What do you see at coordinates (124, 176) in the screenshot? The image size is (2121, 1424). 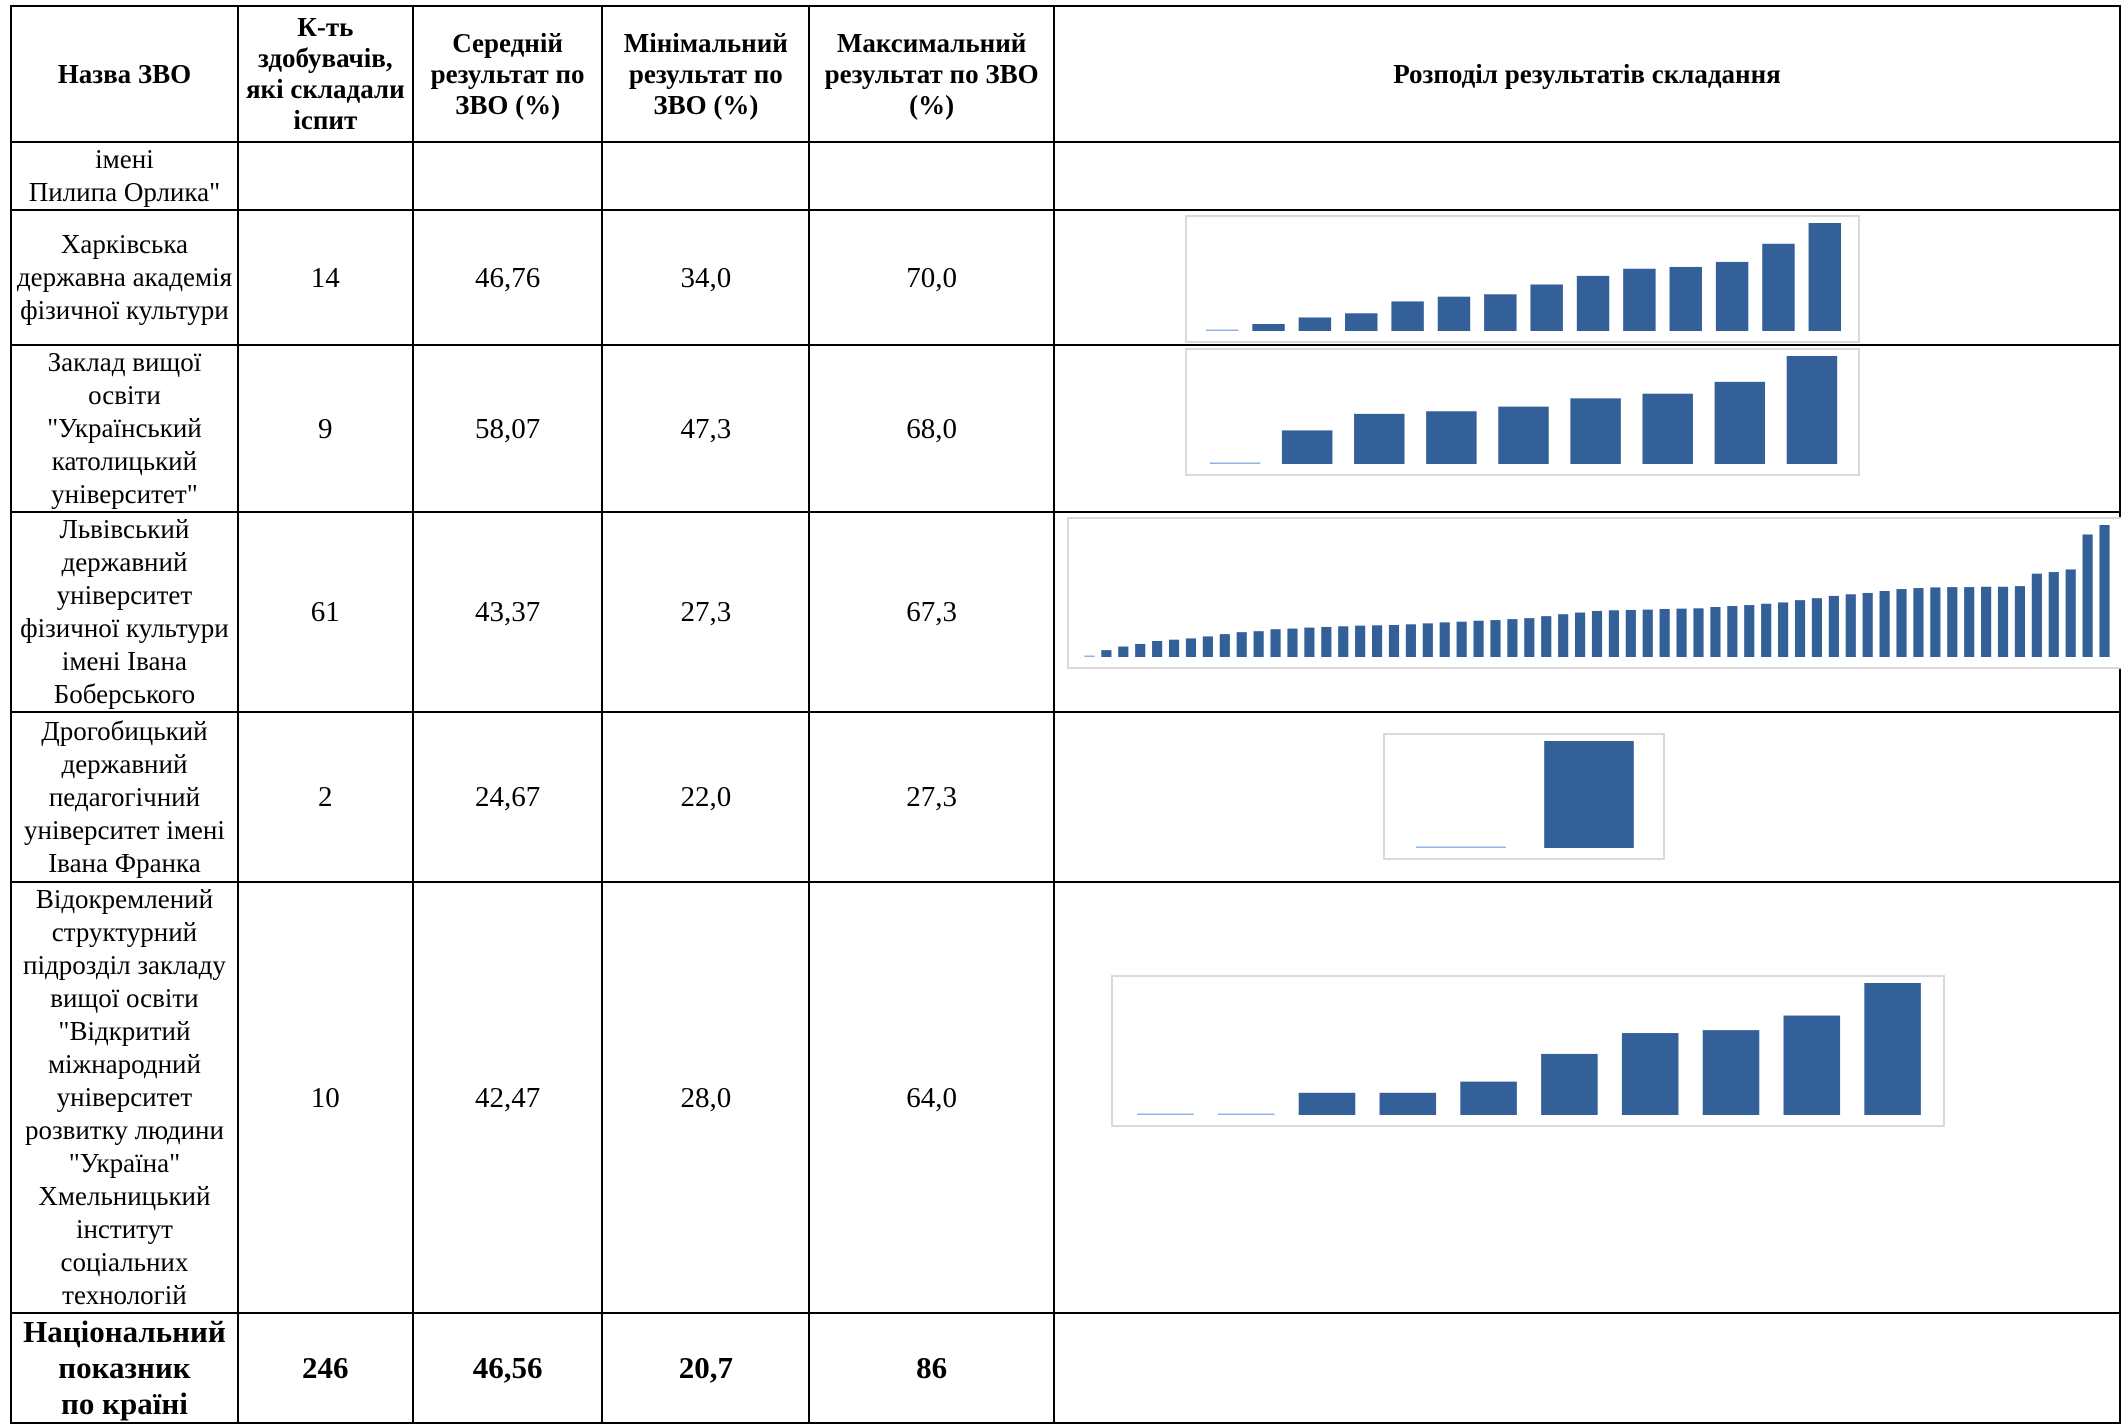 I see `institution-name: імені Пилипа Орлика"` at bounding box center [124, 176].